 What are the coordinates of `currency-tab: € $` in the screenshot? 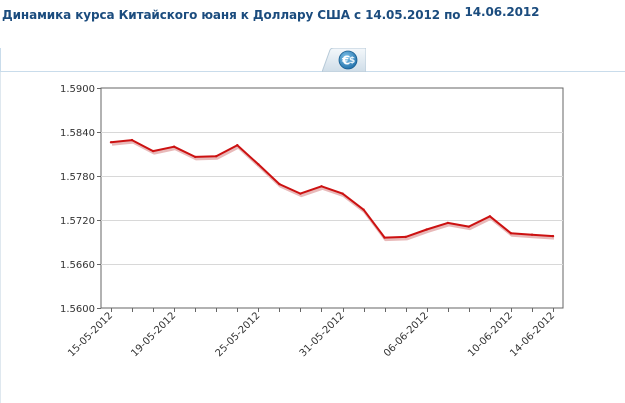 It's located at (344, 60).